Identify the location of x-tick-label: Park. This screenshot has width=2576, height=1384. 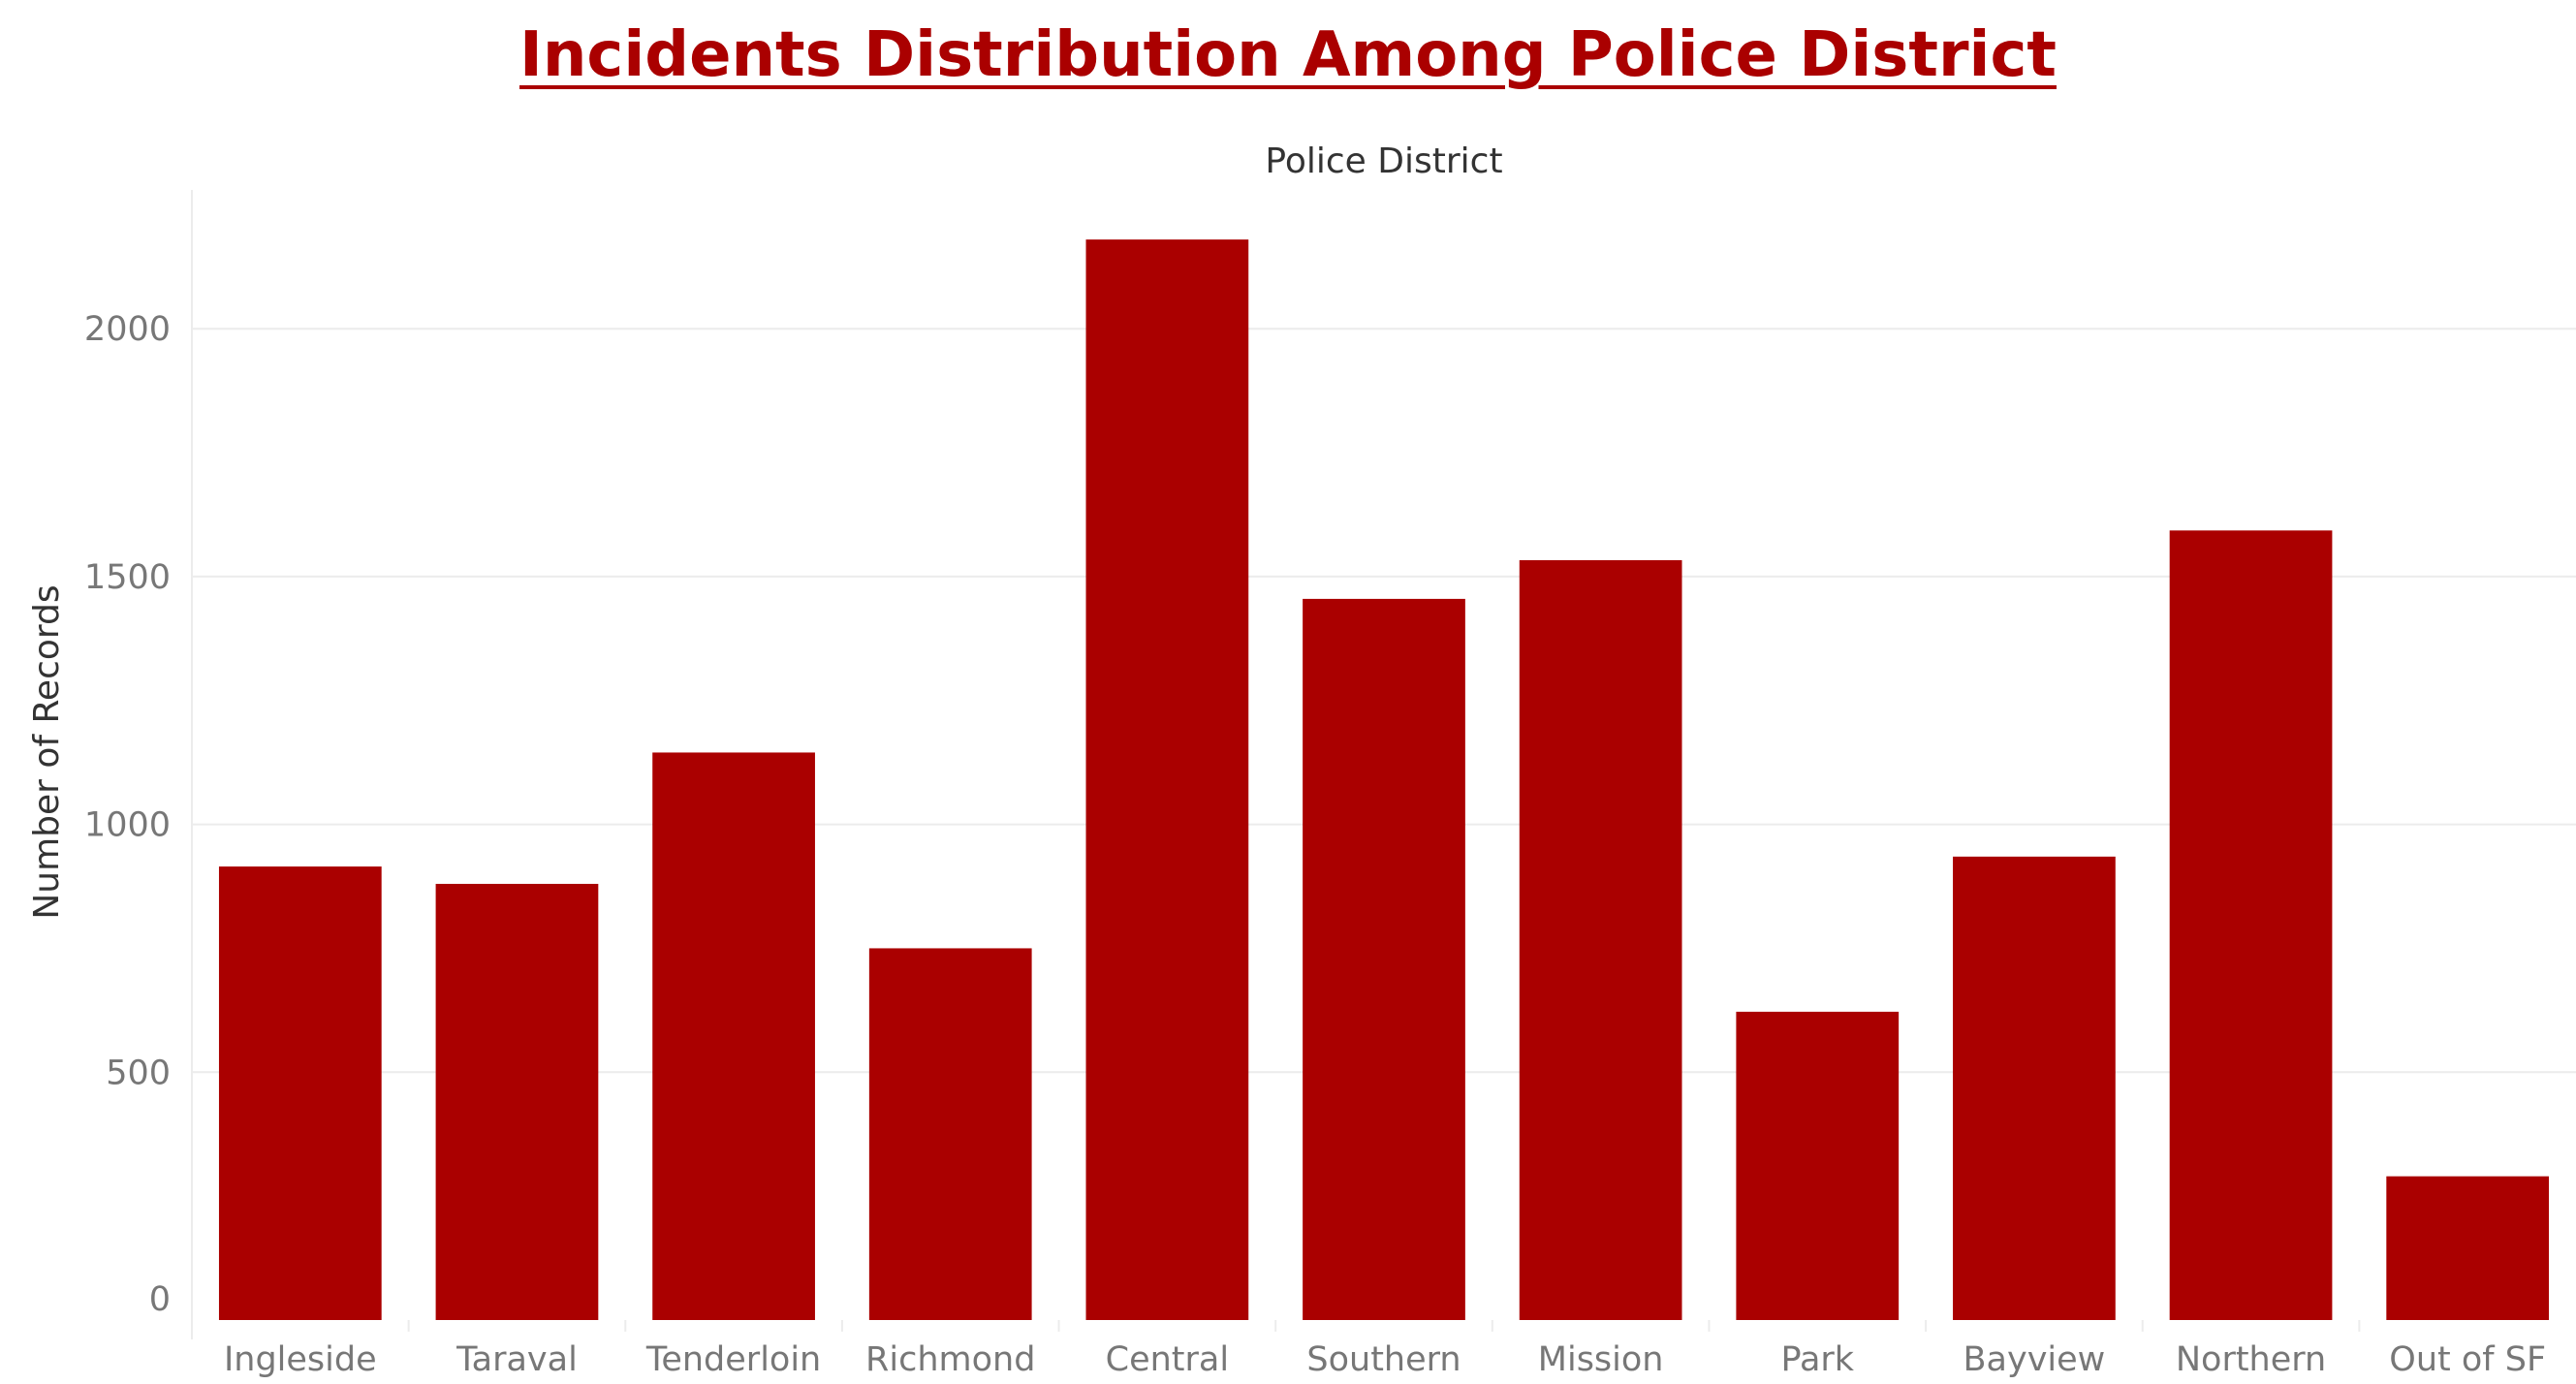
(1817, 1359).